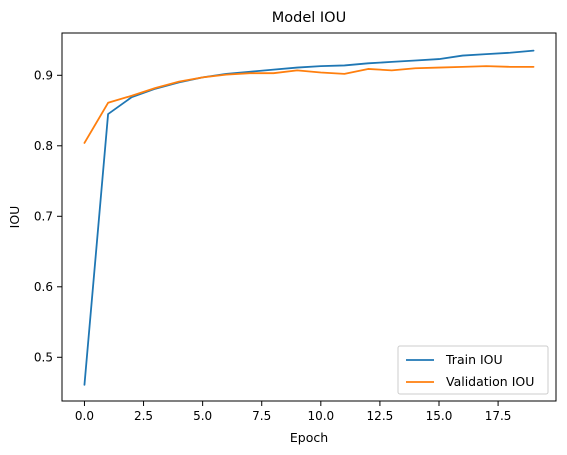 The image size is (567, 455). Describe the element at coordinates (143, 416) in the screenshot. I see `x-tick-label: 2.5` at that location.